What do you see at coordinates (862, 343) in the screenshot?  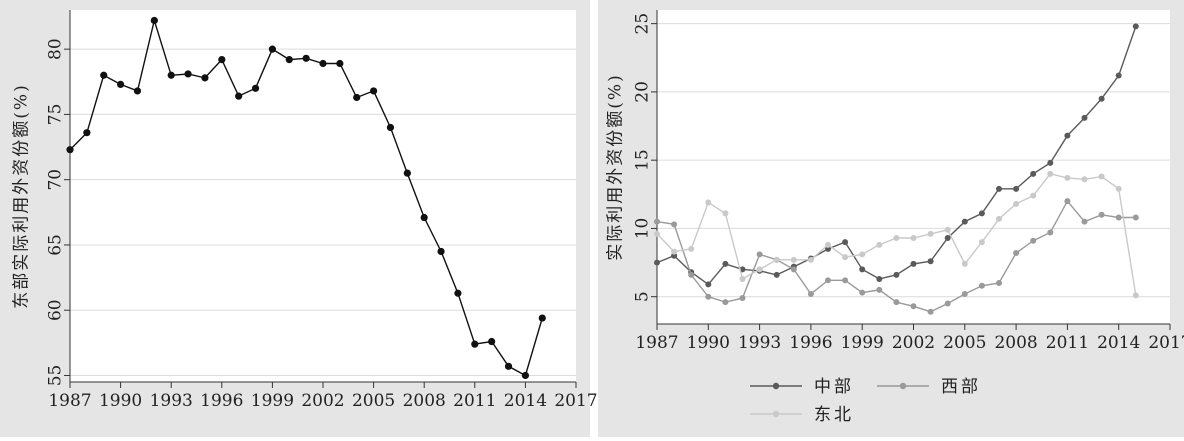 I see `right-x-tick-label: 1999` at bounding box center [862, 343].